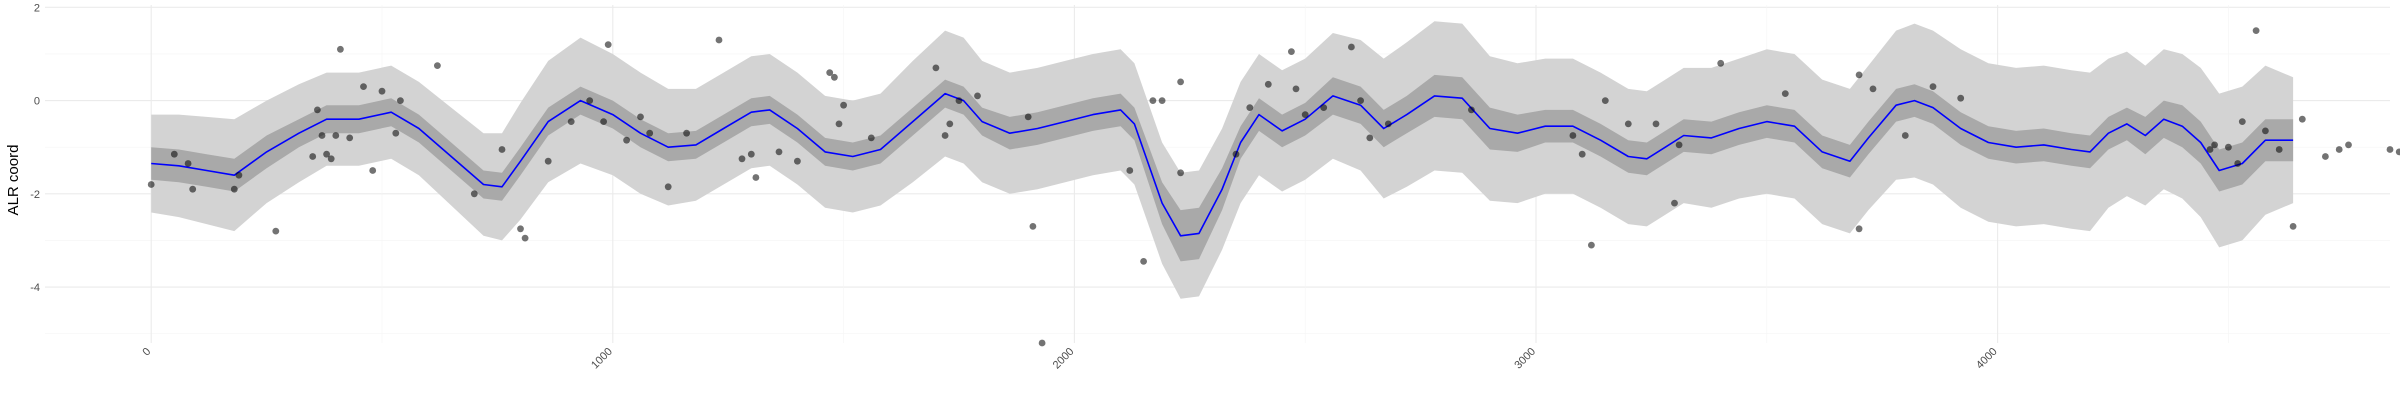 The width and height of the screenshot is (2400, 400). What do you see at coordinates (1525, 359) in the screenshot?
I see `x-tick-label: 3000` at bounding box center [1525, 359].